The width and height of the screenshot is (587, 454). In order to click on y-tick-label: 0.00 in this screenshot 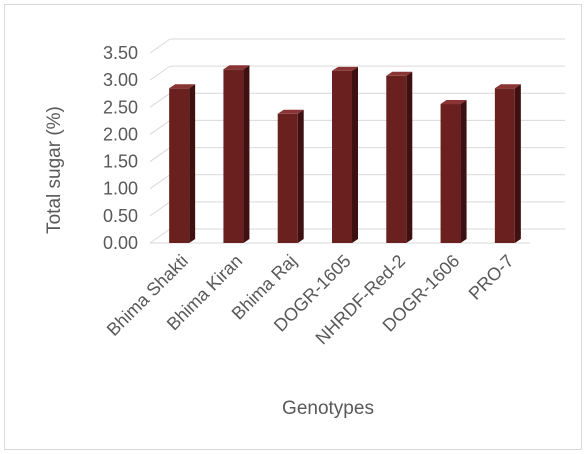, I will do `click(120, 243)`.